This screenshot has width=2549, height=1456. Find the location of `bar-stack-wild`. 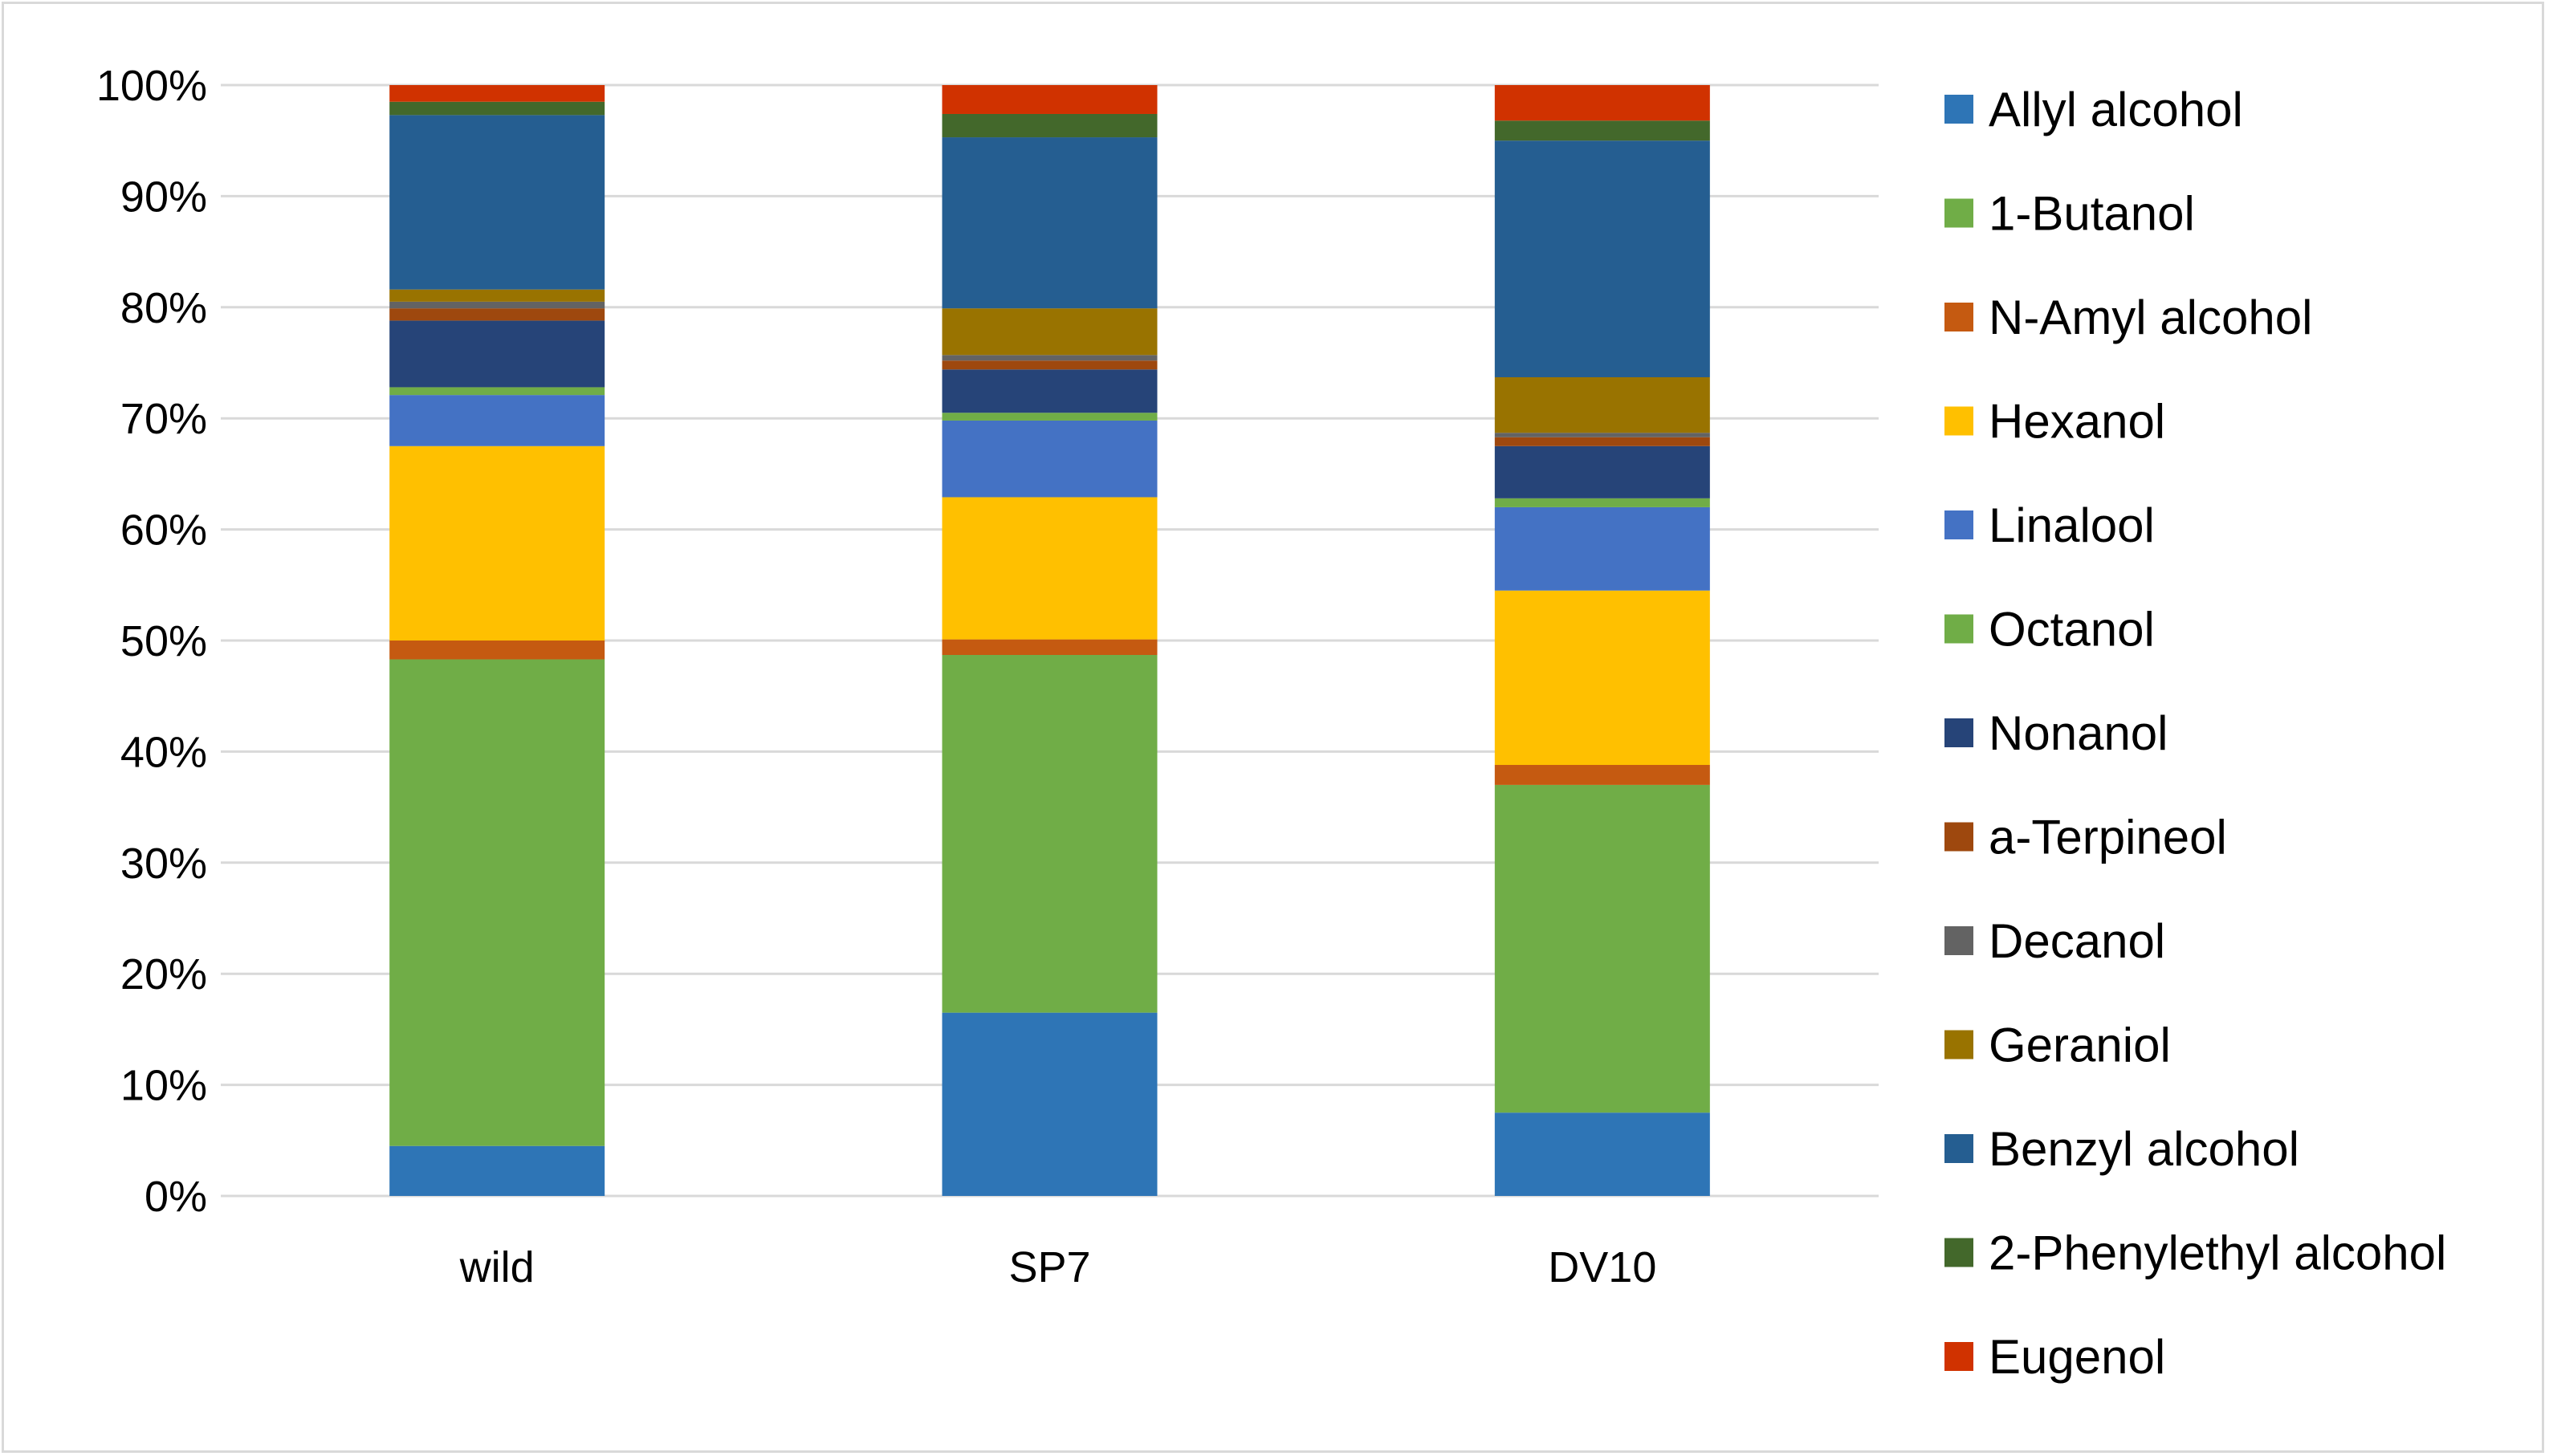

bar-stack-wild is located at coordinates (497, 640).